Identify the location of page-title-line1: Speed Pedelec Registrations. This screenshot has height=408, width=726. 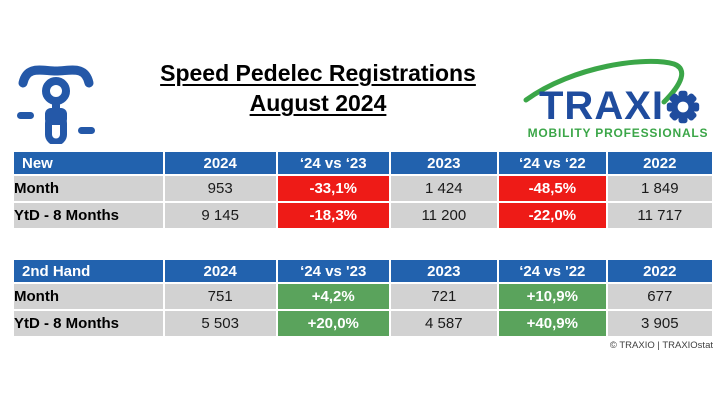
(318, 73).